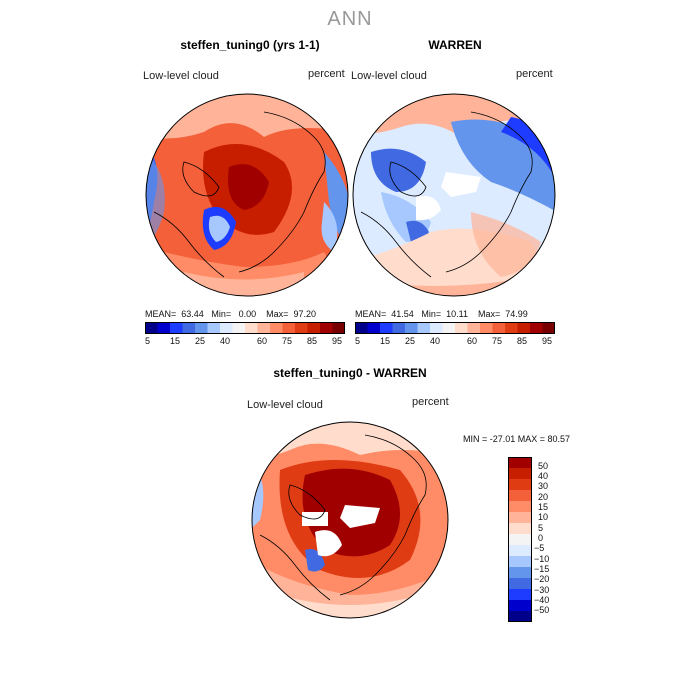  What do you see at coordinates (262, 341) in the screenshot?
I see `cb1-tick: 60` at bounding box center [262, 341].